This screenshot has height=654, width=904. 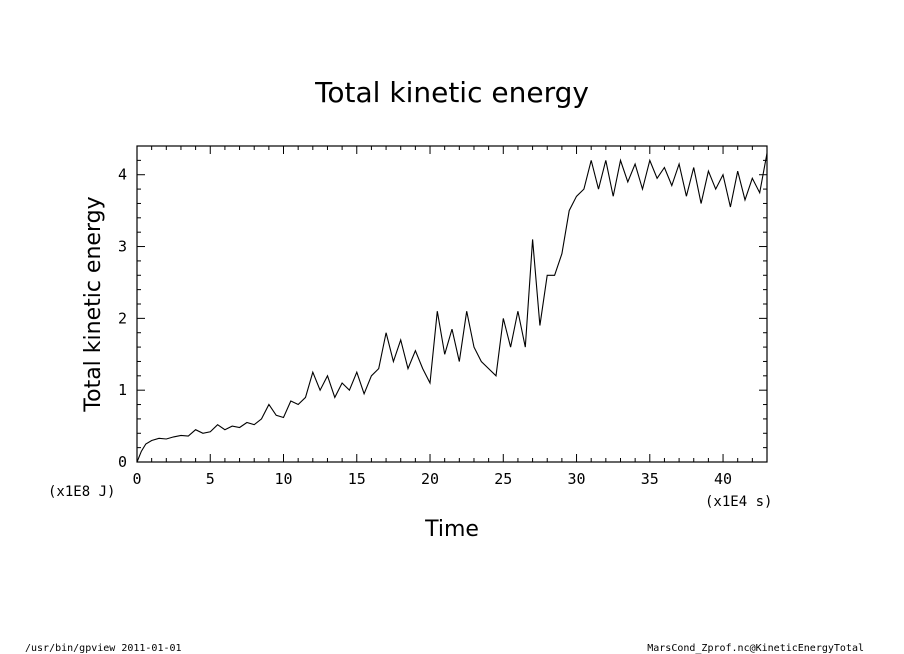 What do you see at coordinates (81, 492) in the screenshot?
I see `y-unit-label: (x1E8 J)` at bounding box center [81, 492].